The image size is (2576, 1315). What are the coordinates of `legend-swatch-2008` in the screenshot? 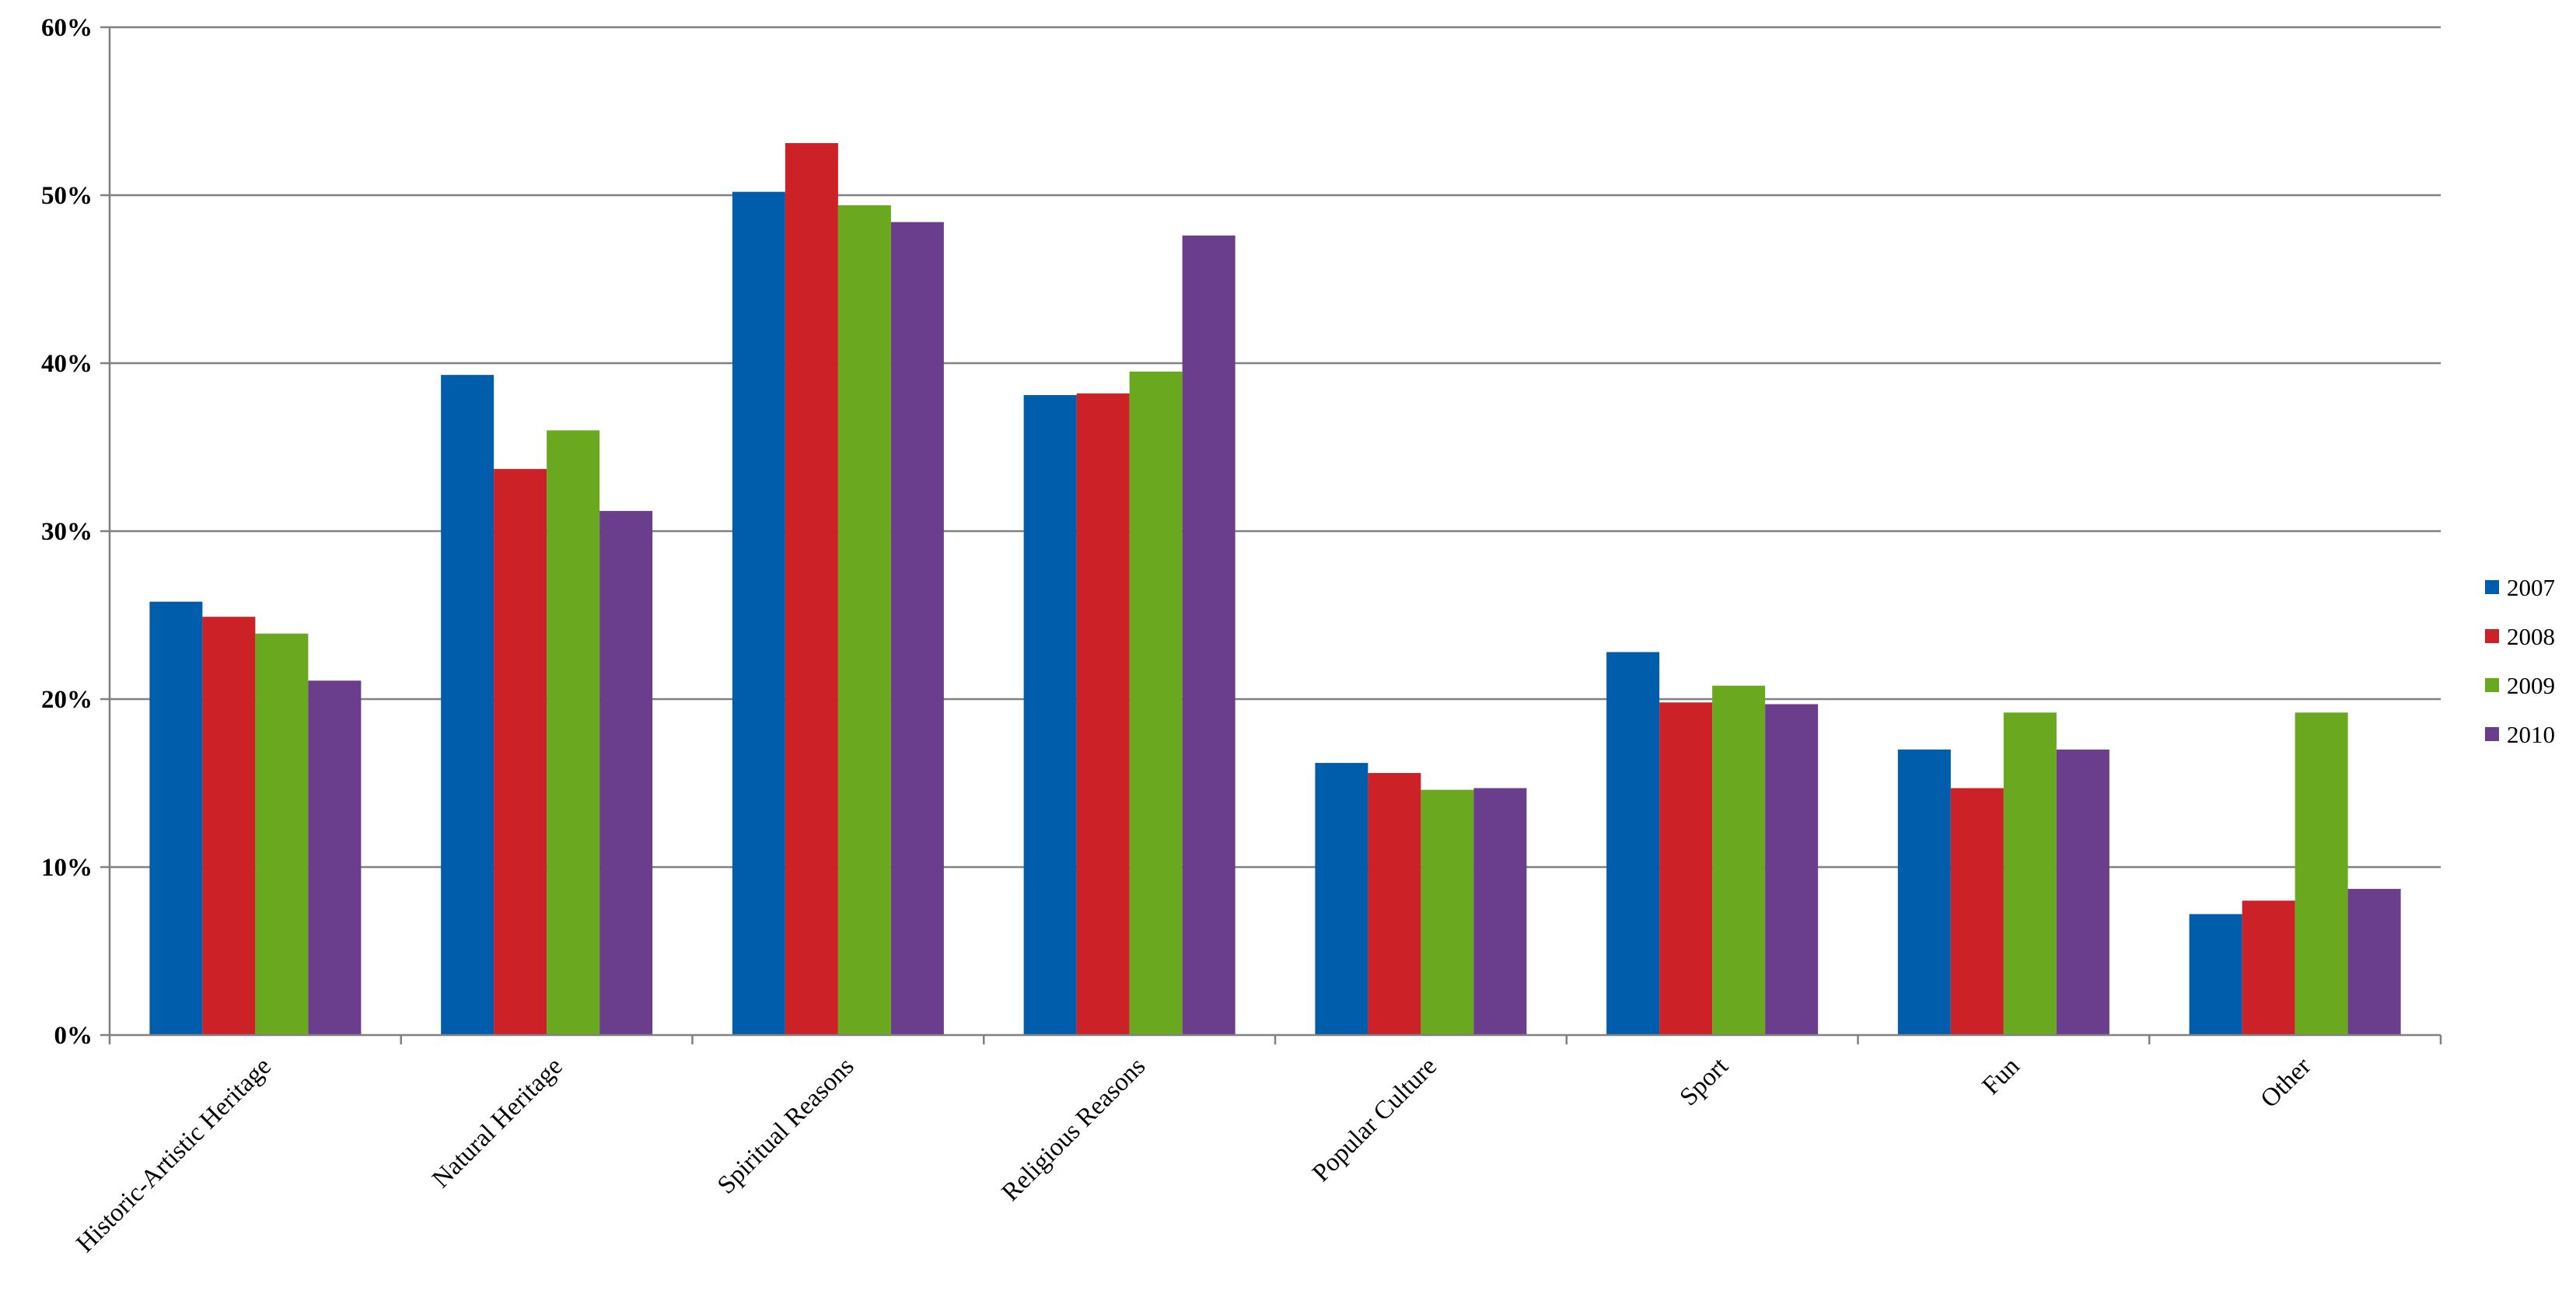 It's located at (2492, 636).